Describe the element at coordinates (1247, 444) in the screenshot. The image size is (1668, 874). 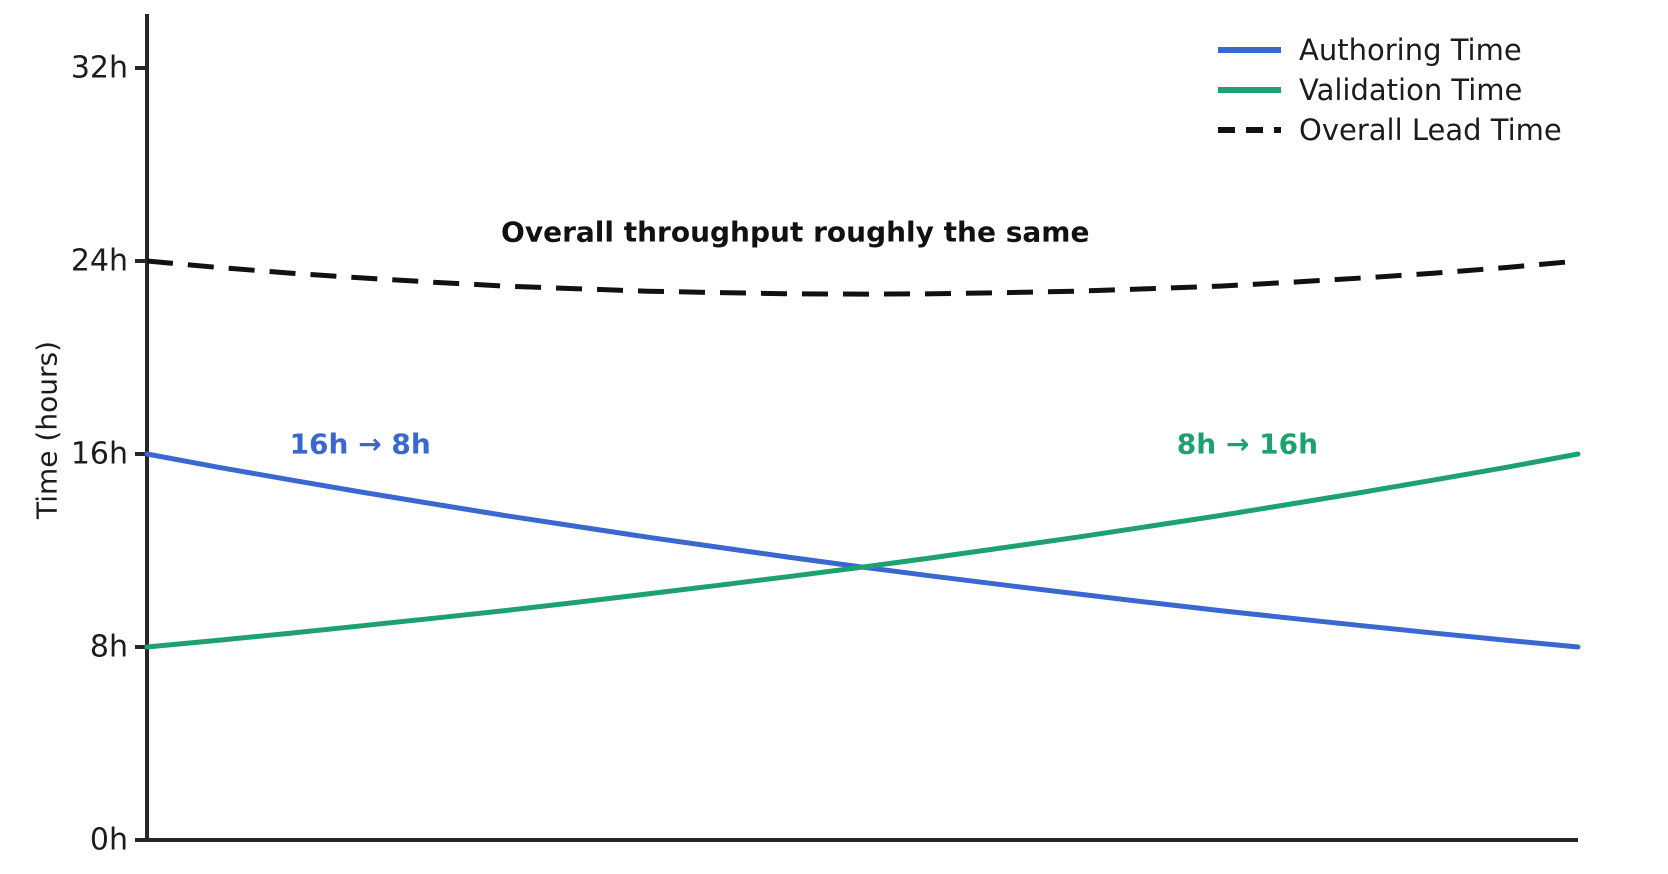
I see `annotation-validation-shift: 8h → 16h` at that location.